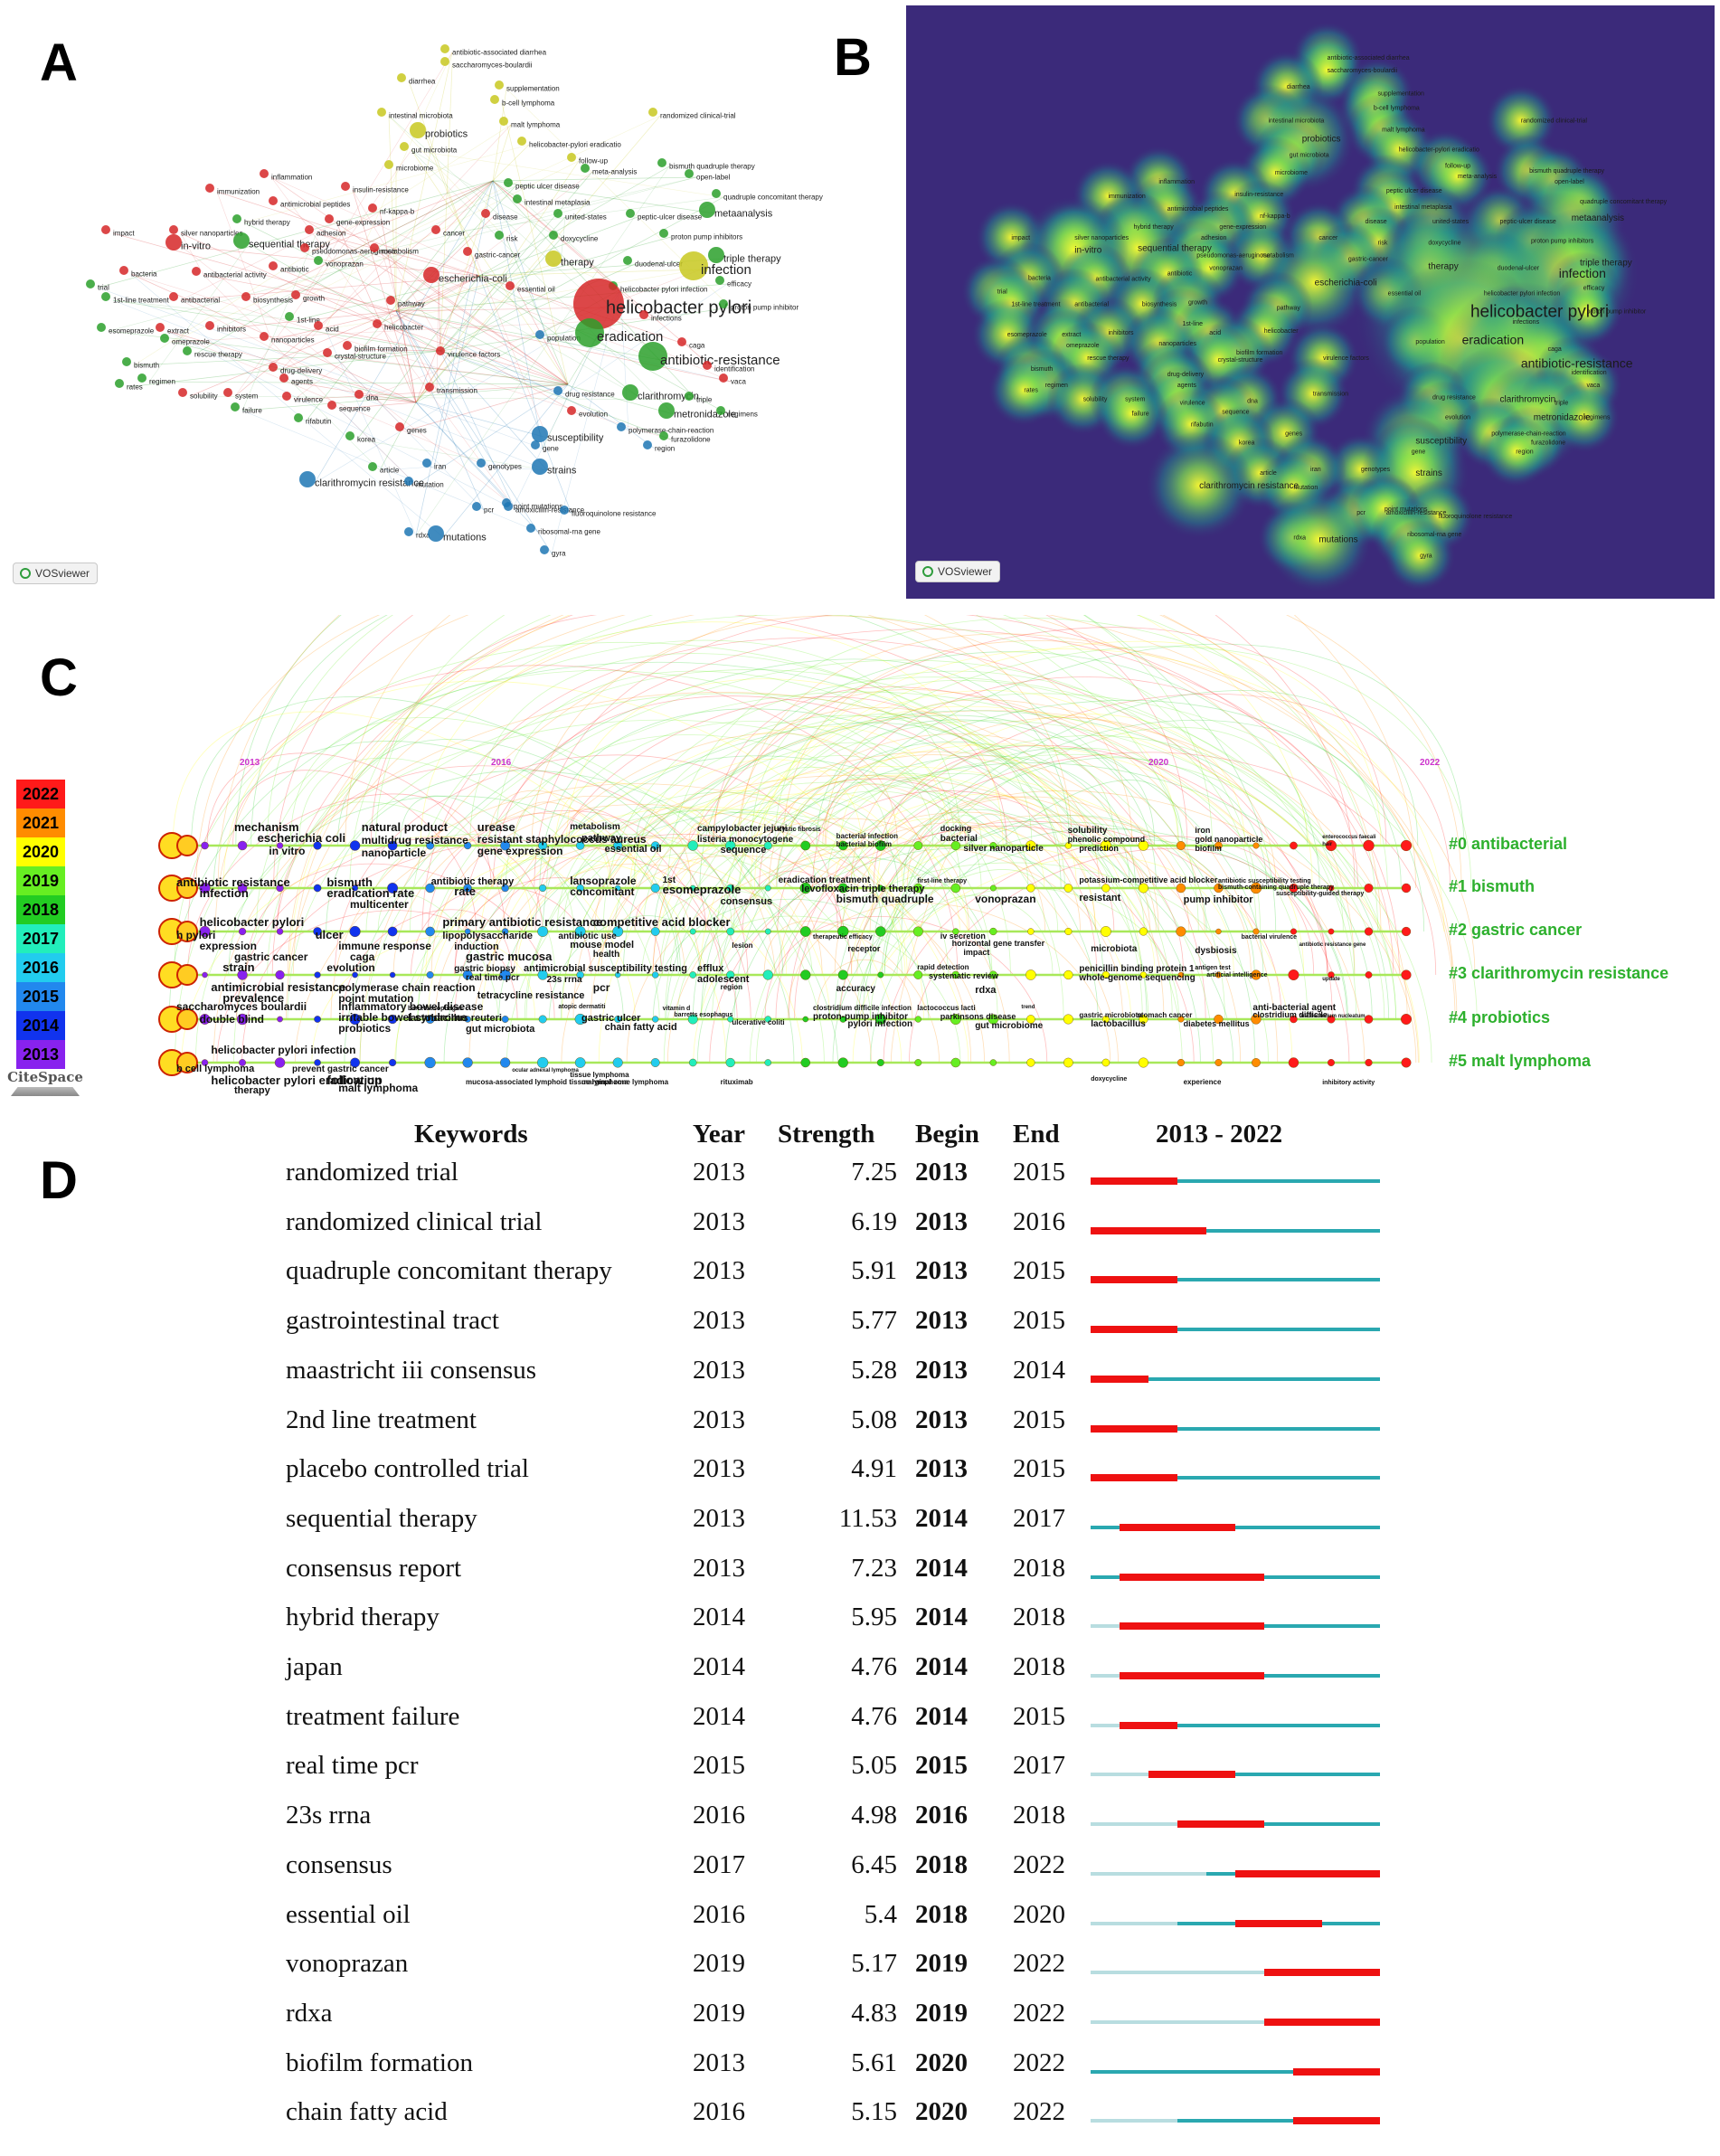 This screenshot has width=1720, height=2156. Describe the element at coordinates (1235, 1330) in the screenshot. I see `burst-timeline` at that location.